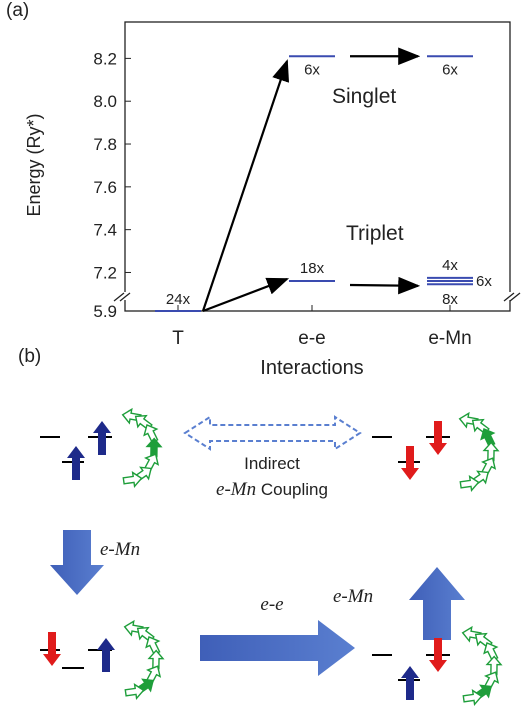 This screenshot has height=719, width=523. I want to click on level-label: 18x, so click(312, 268).